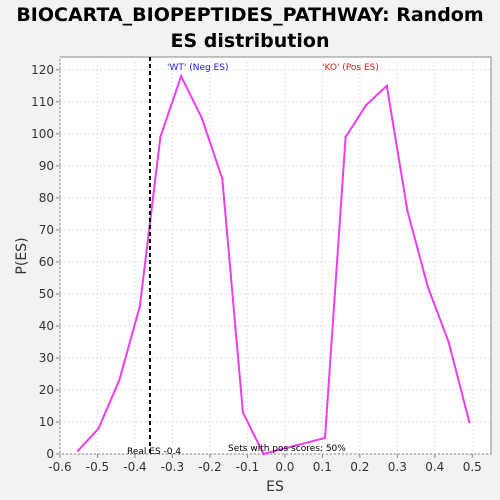 The image size is (500, 500). Describe the element at coordinates (284, 467) in the screenshot. I see `x-tick-label: 0.0` at that location.